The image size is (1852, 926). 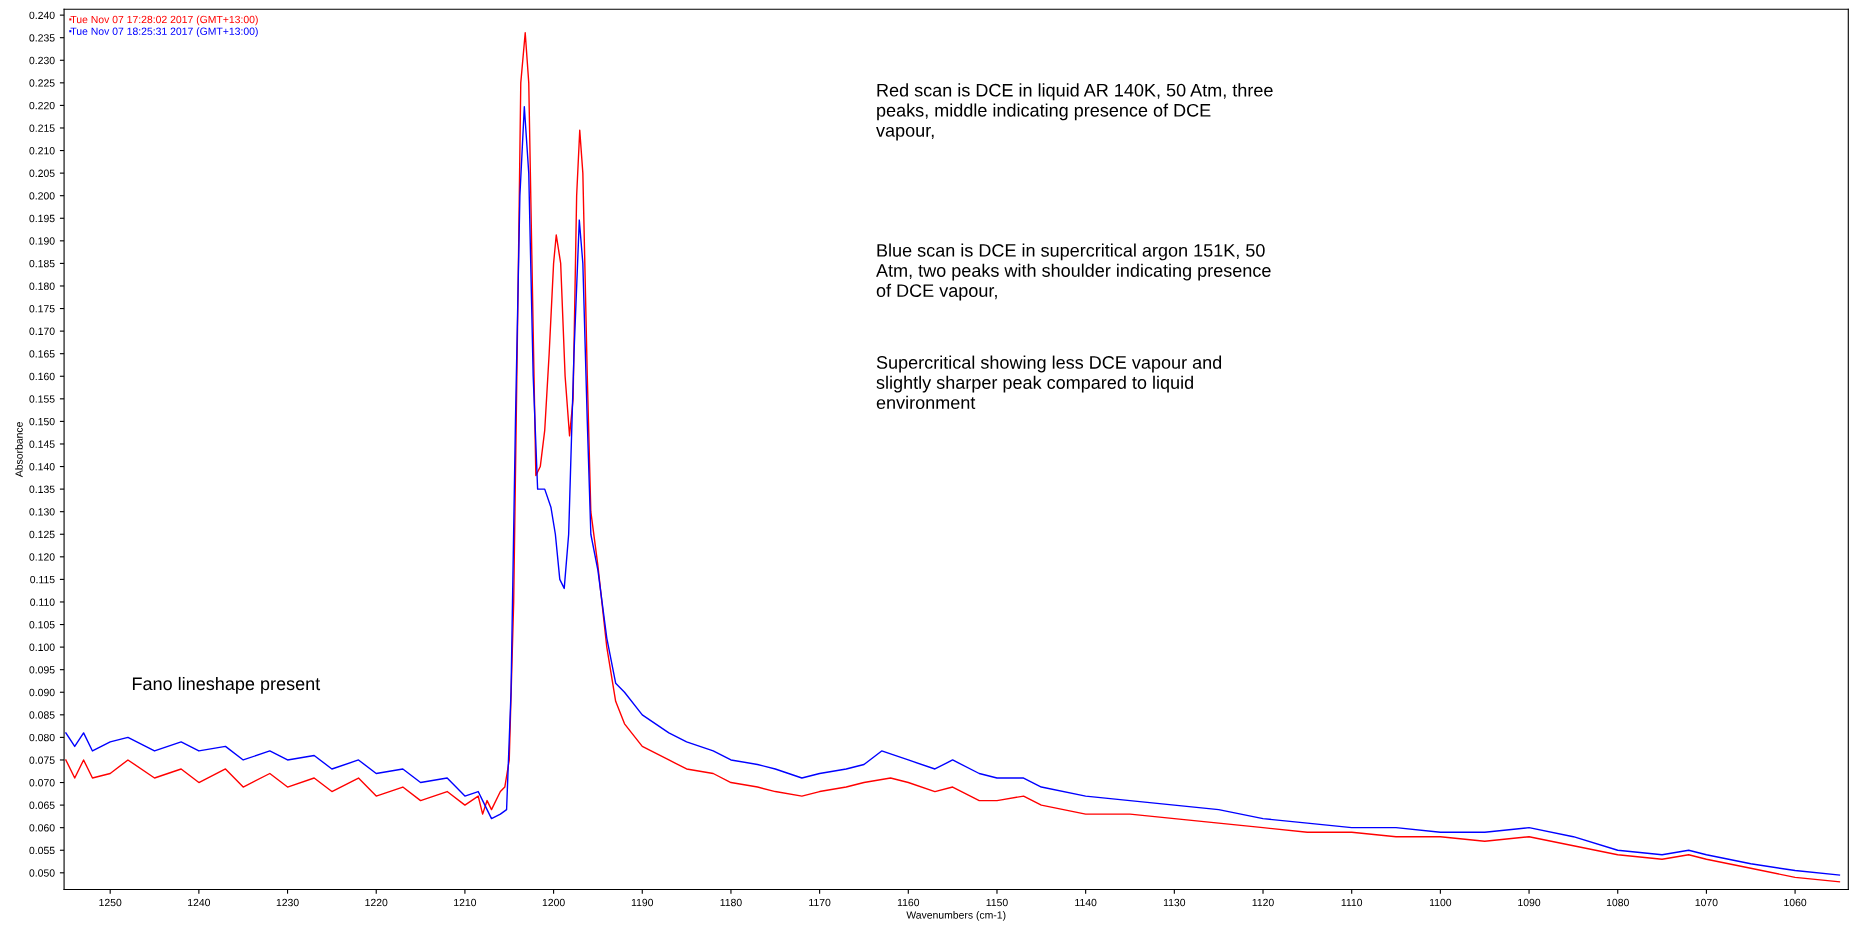 What do you see at coordinates (42, 692) in the screenshot?
I see `y-tick-label: 0.090` at bounding box center [42, 692].